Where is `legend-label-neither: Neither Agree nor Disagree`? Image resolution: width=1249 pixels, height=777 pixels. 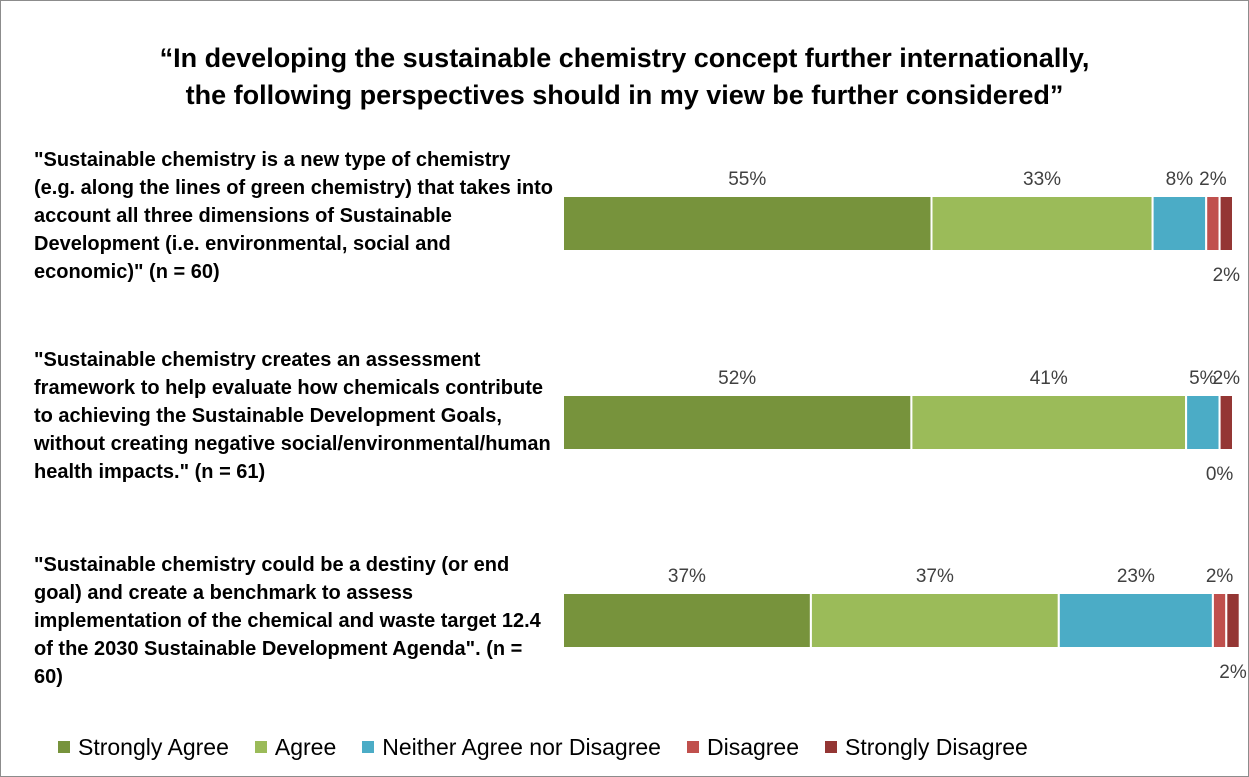 legend-label-neither: Neither Agree nor Disagree is located at coordinates (521, 747).